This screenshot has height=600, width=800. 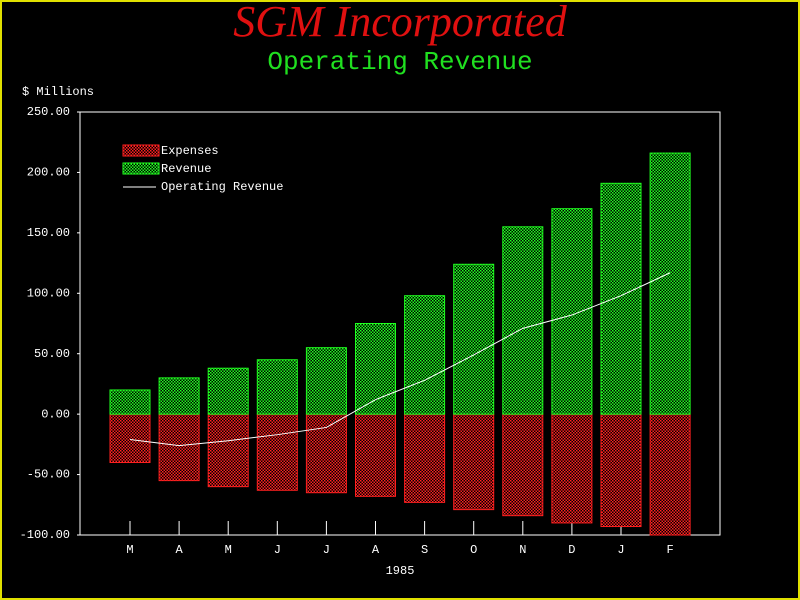 I want to click on y-tick-label: 250.00, so click(x=48, y=112).